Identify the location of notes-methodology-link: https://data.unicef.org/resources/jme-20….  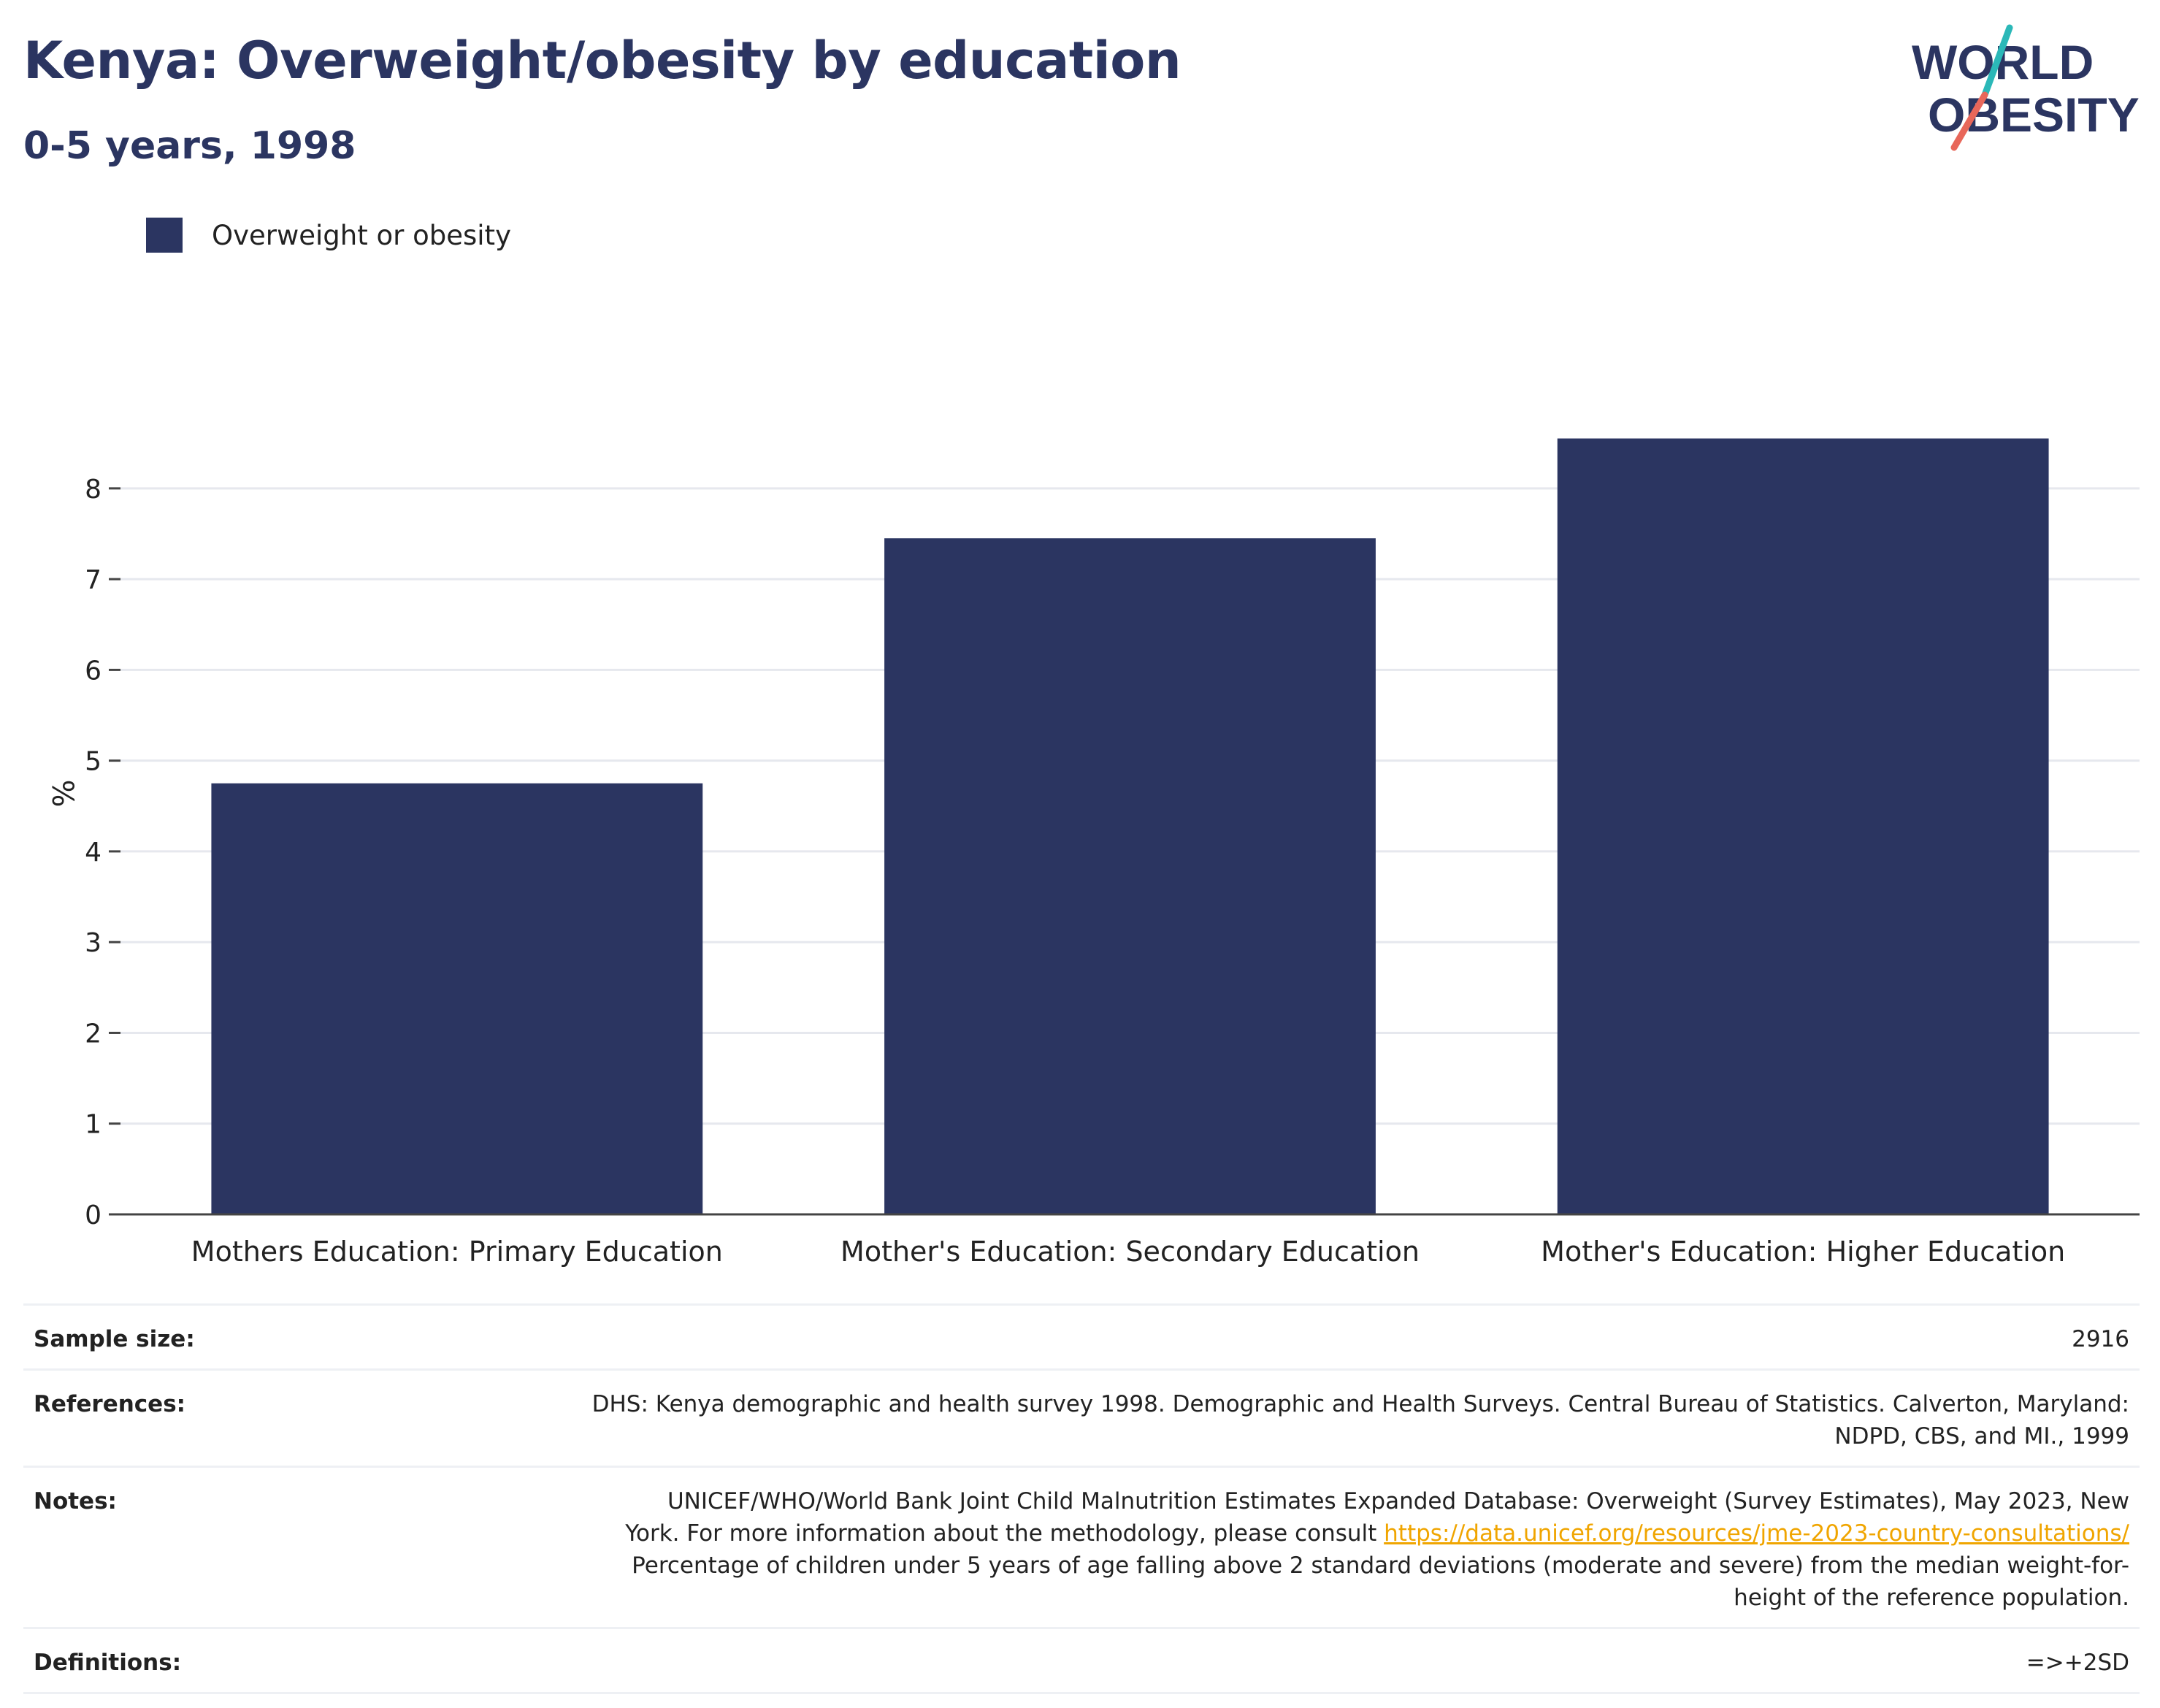
(1756, 1533).